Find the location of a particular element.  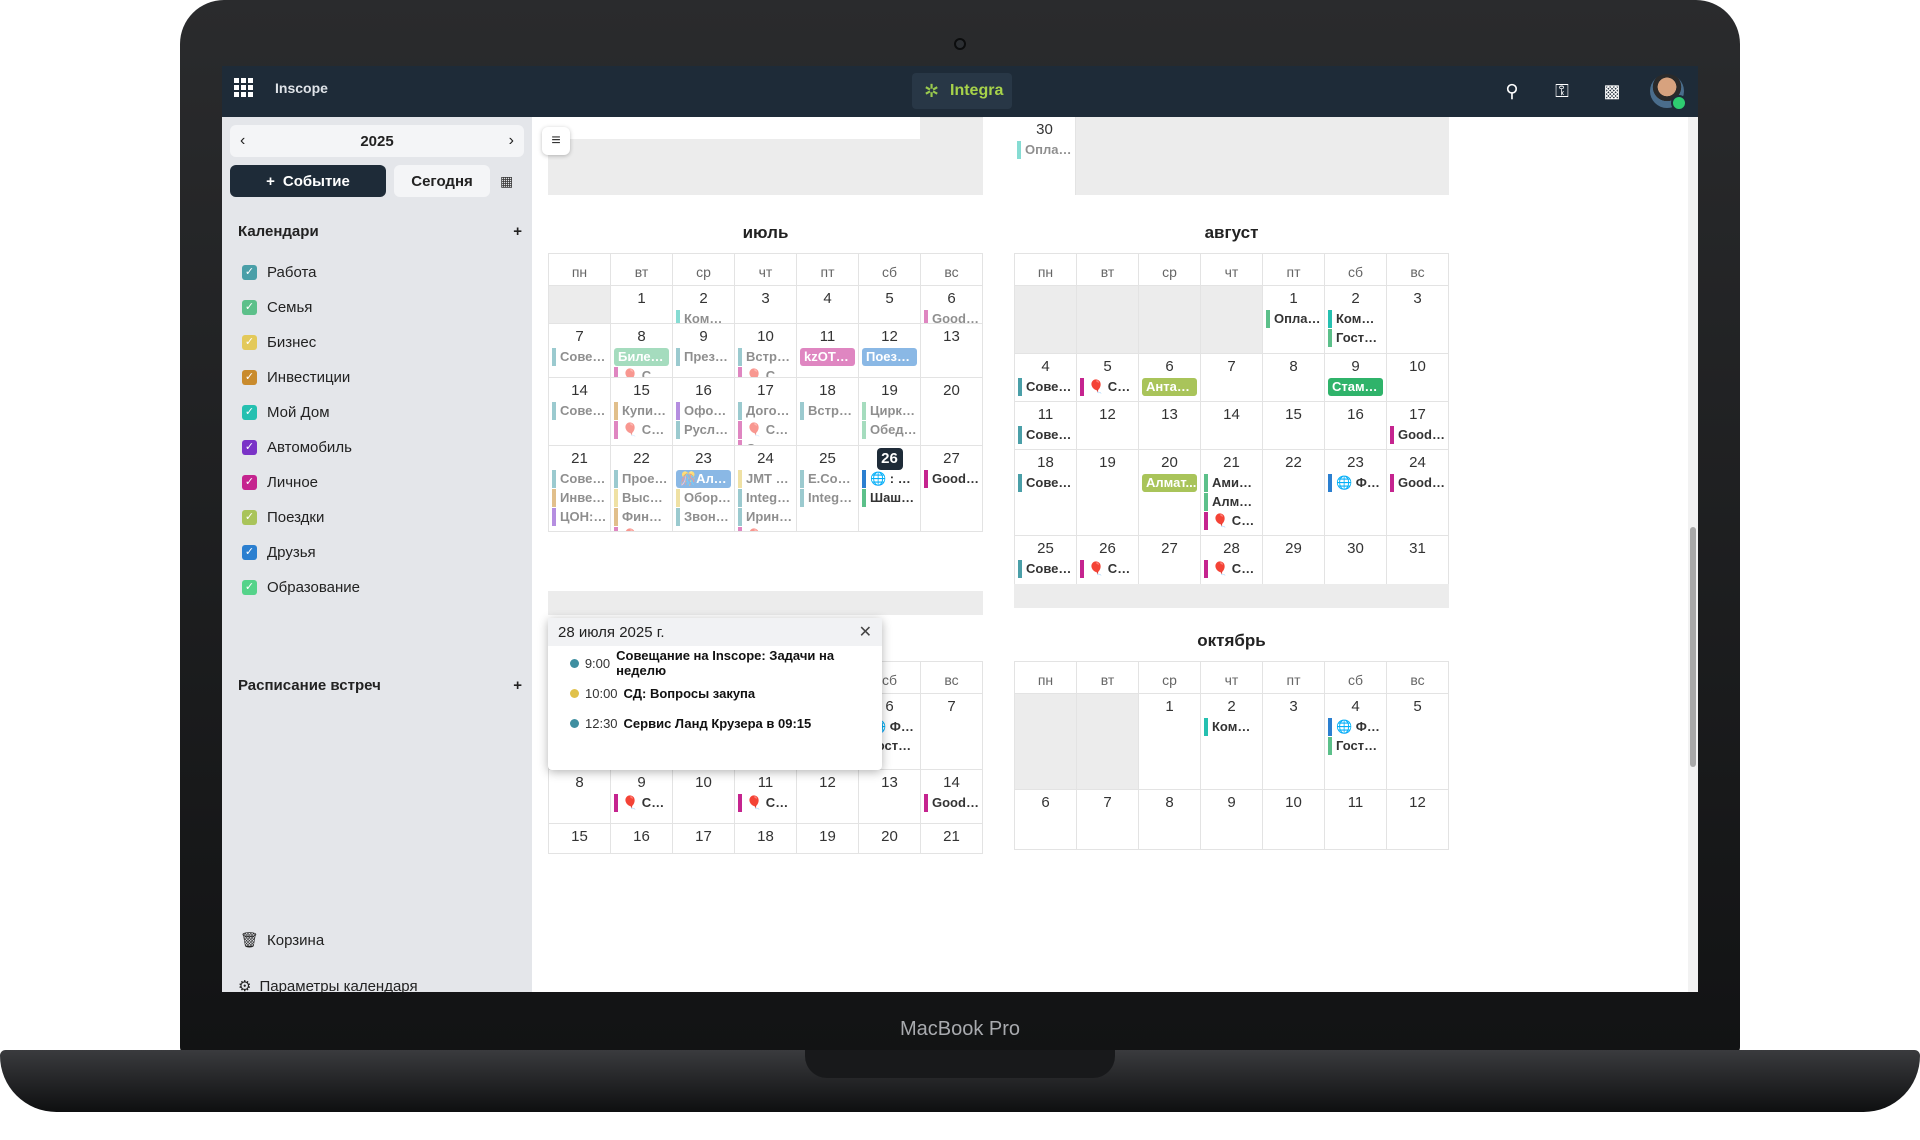

day-cell: 21 is located at coordinates (952, 839).